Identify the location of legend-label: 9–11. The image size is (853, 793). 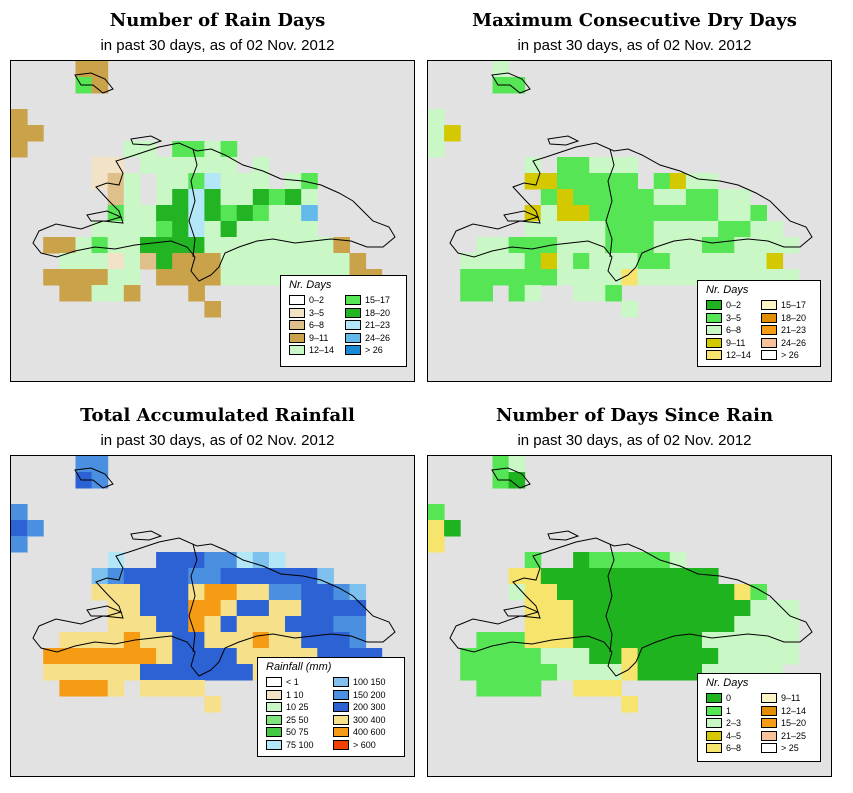
(319, 337).